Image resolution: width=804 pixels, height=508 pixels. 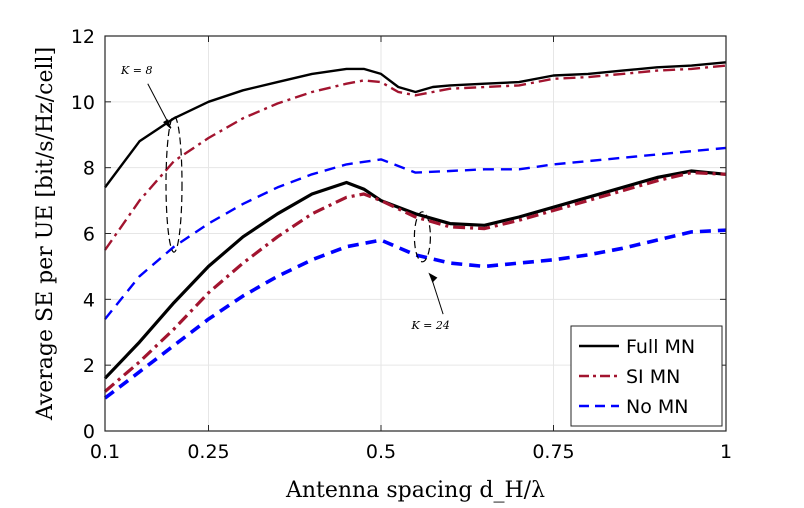 I want to click on y-axis-label: Average SE per UE [bit/s/Hz/cell], so click(x=45, y=234).